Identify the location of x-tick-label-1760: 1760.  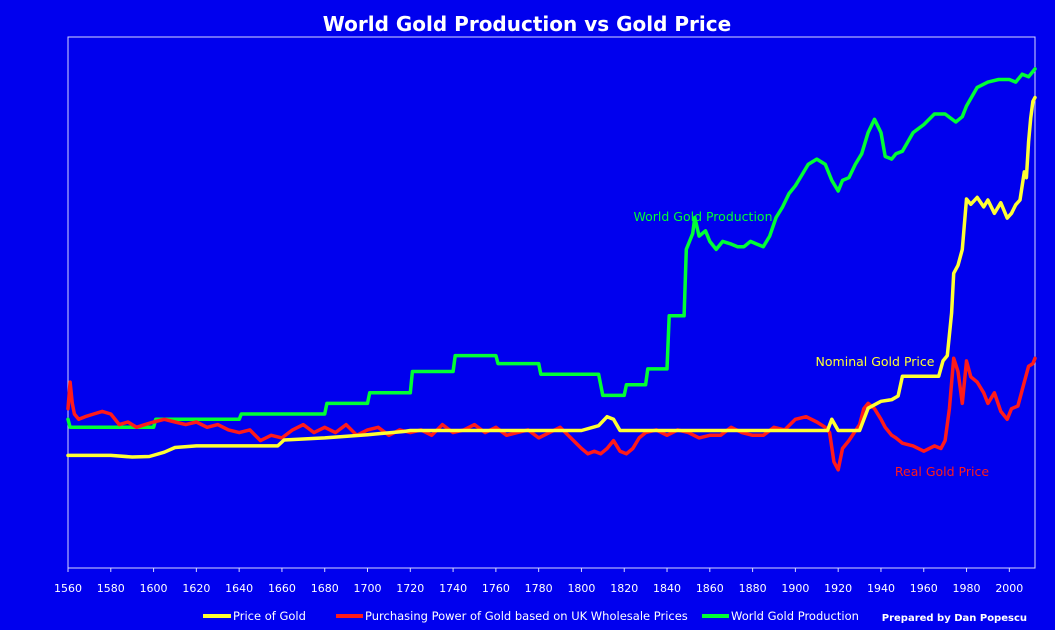
(496, 588).